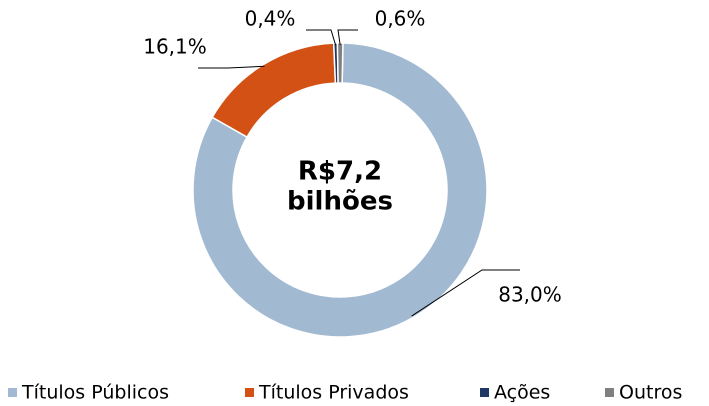 This screenshot has height=406, width=709. What do you see at coordinates (650, 393) in the screenshot?
I see `legend-label: Outros` at bounding box center [650, 393].